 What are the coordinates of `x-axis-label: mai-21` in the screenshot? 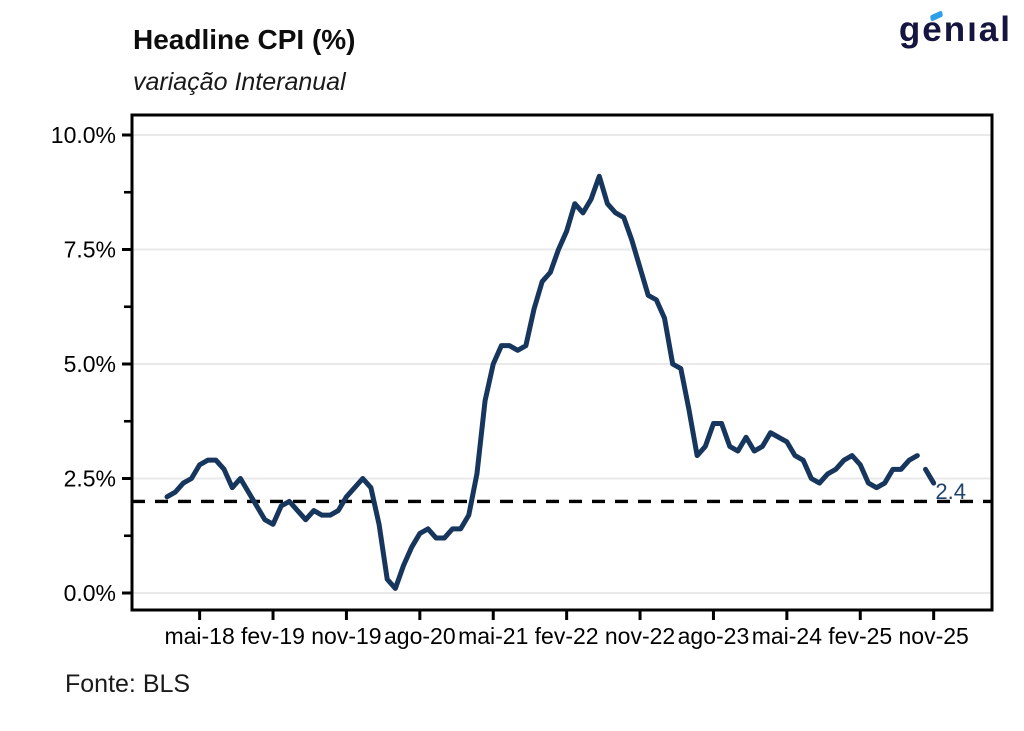 It's located at (493, 636).